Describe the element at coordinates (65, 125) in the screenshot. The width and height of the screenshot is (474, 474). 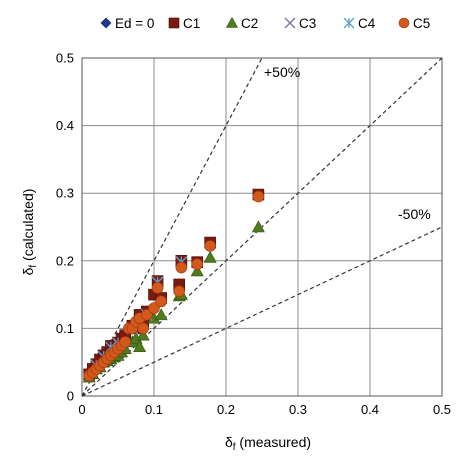
I see `y-tick-label: 0.4` at that location.